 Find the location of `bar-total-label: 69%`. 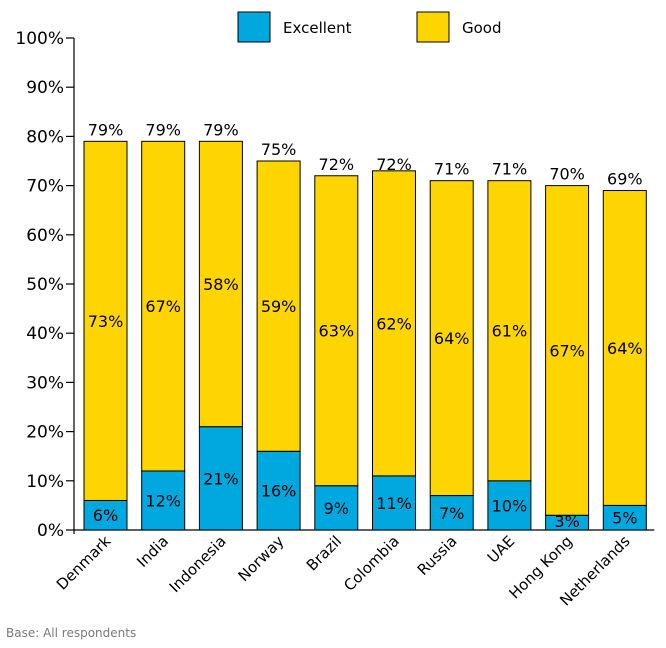

bar-total-label: 69% is located at coordinates (625, 179).